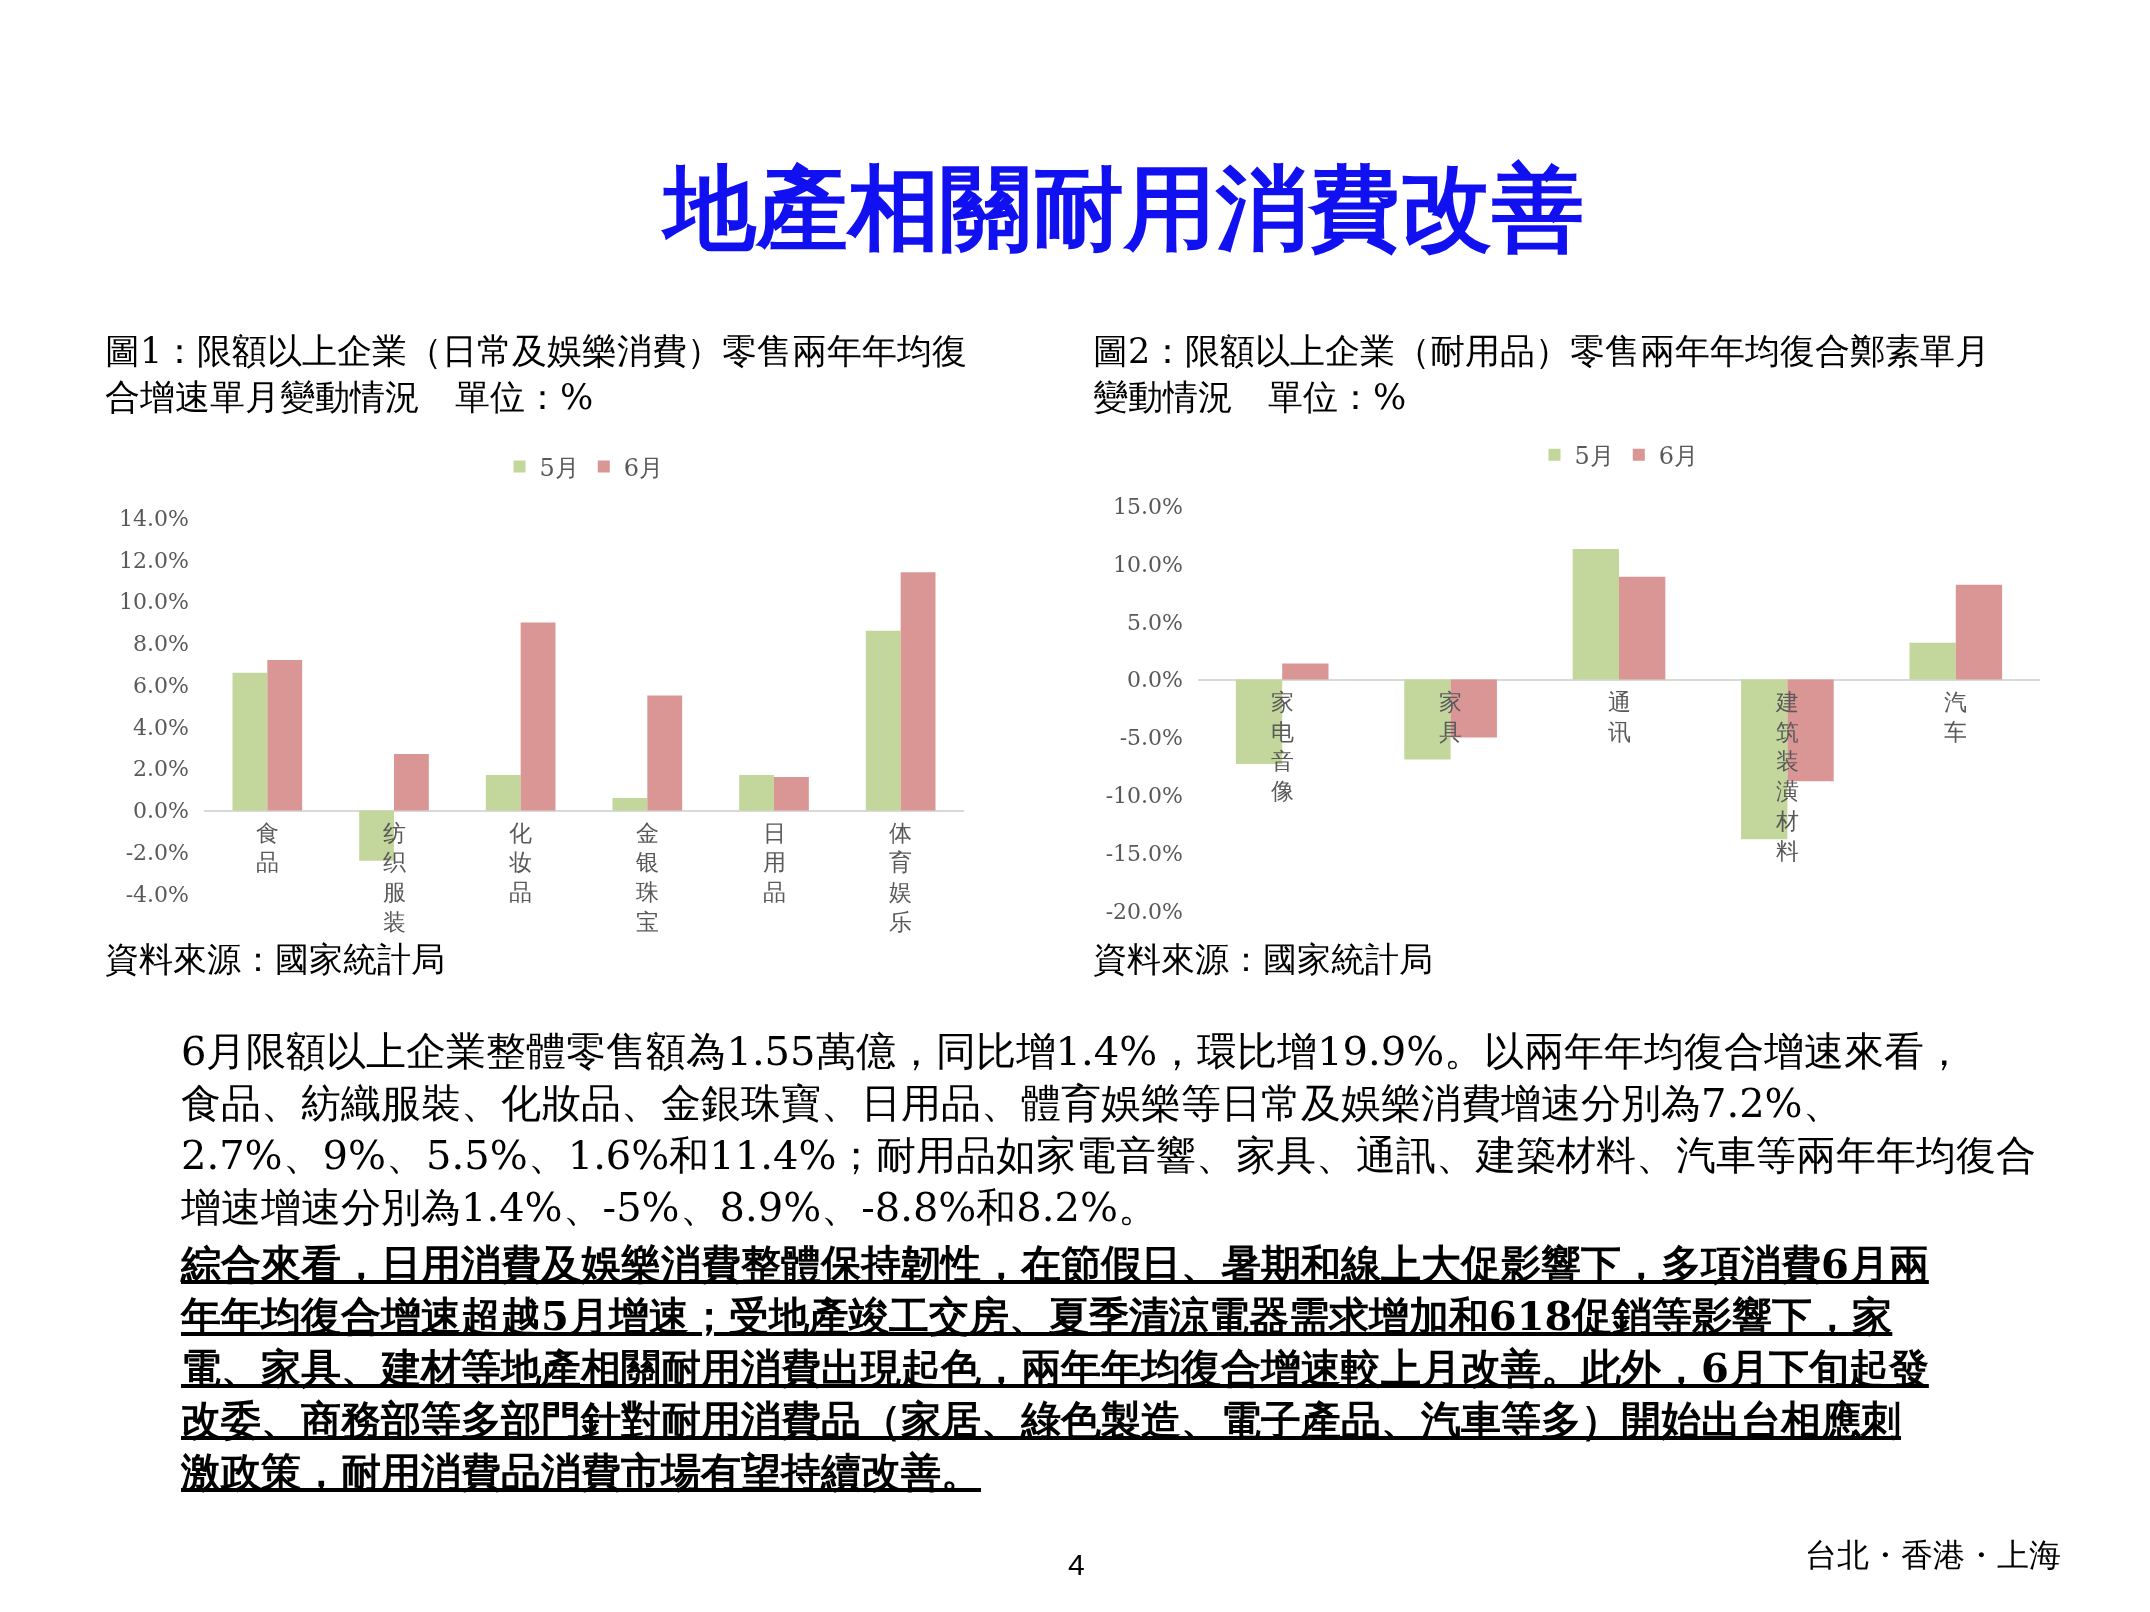 Image resolution: width=2150 pixels, height=1612 pixels. Describe the element at coordinates (157, 853) in the screenshot. I see `y-tick-label: -2.0%` at that location.